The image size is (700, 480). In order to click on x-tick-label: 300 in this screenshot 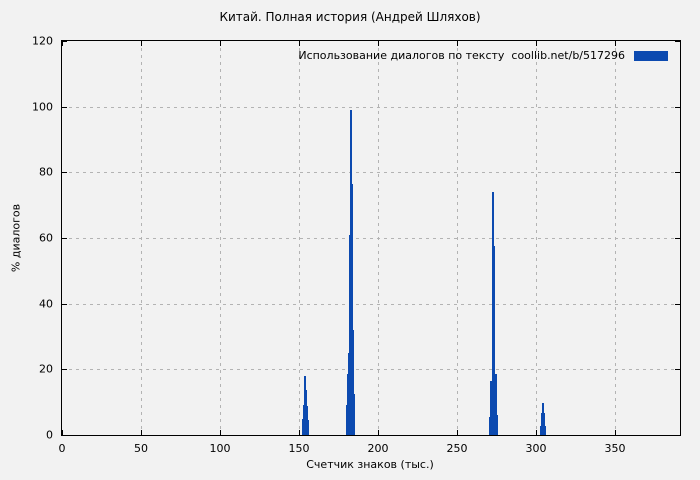, I will do `click(536, 448)`.